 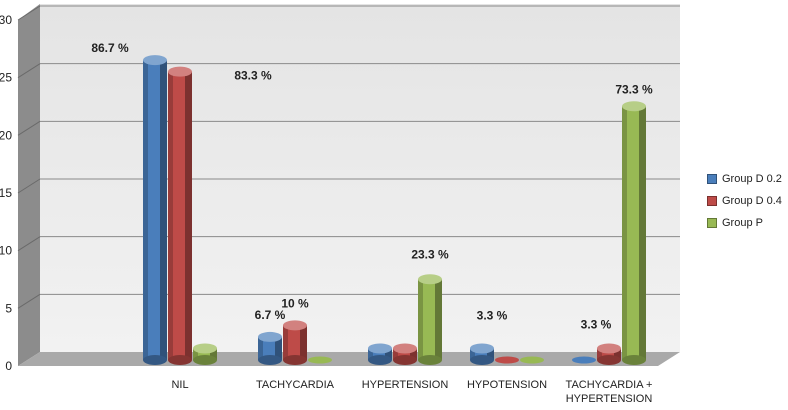 I want to click on x-tick-label-line: TACHYCARDIA, so click(x=295, y=385).